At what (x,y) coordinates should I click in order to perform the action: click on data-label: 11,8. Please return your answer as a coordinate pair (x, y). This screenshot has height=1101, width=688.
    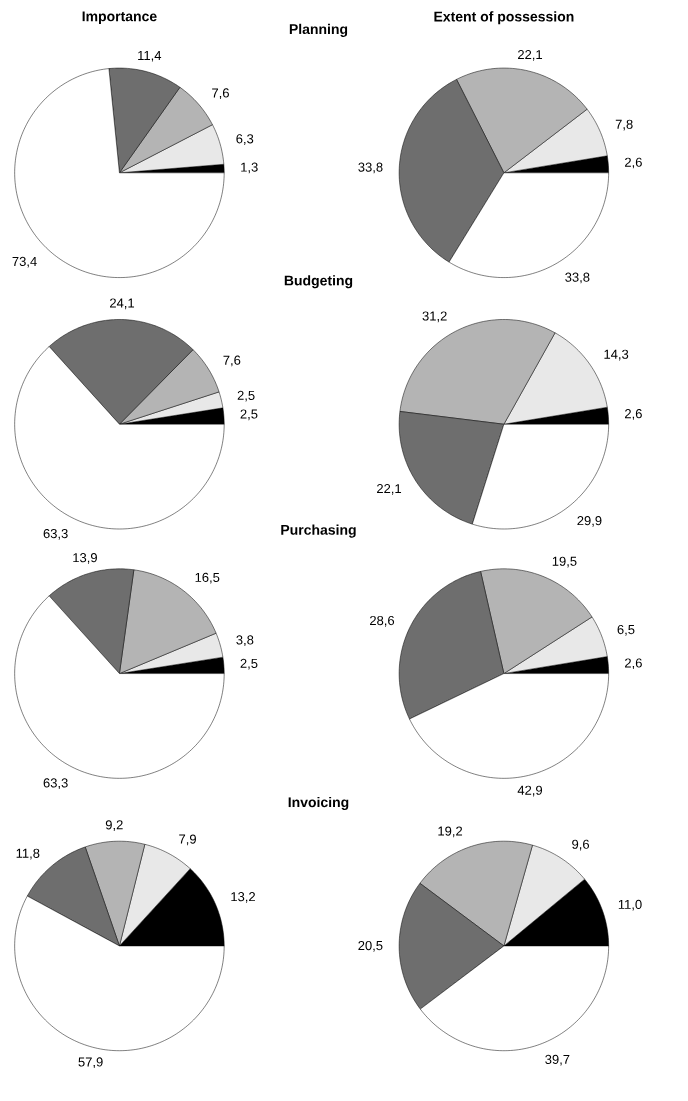
    Looking at the image, I should click on (28, 854).